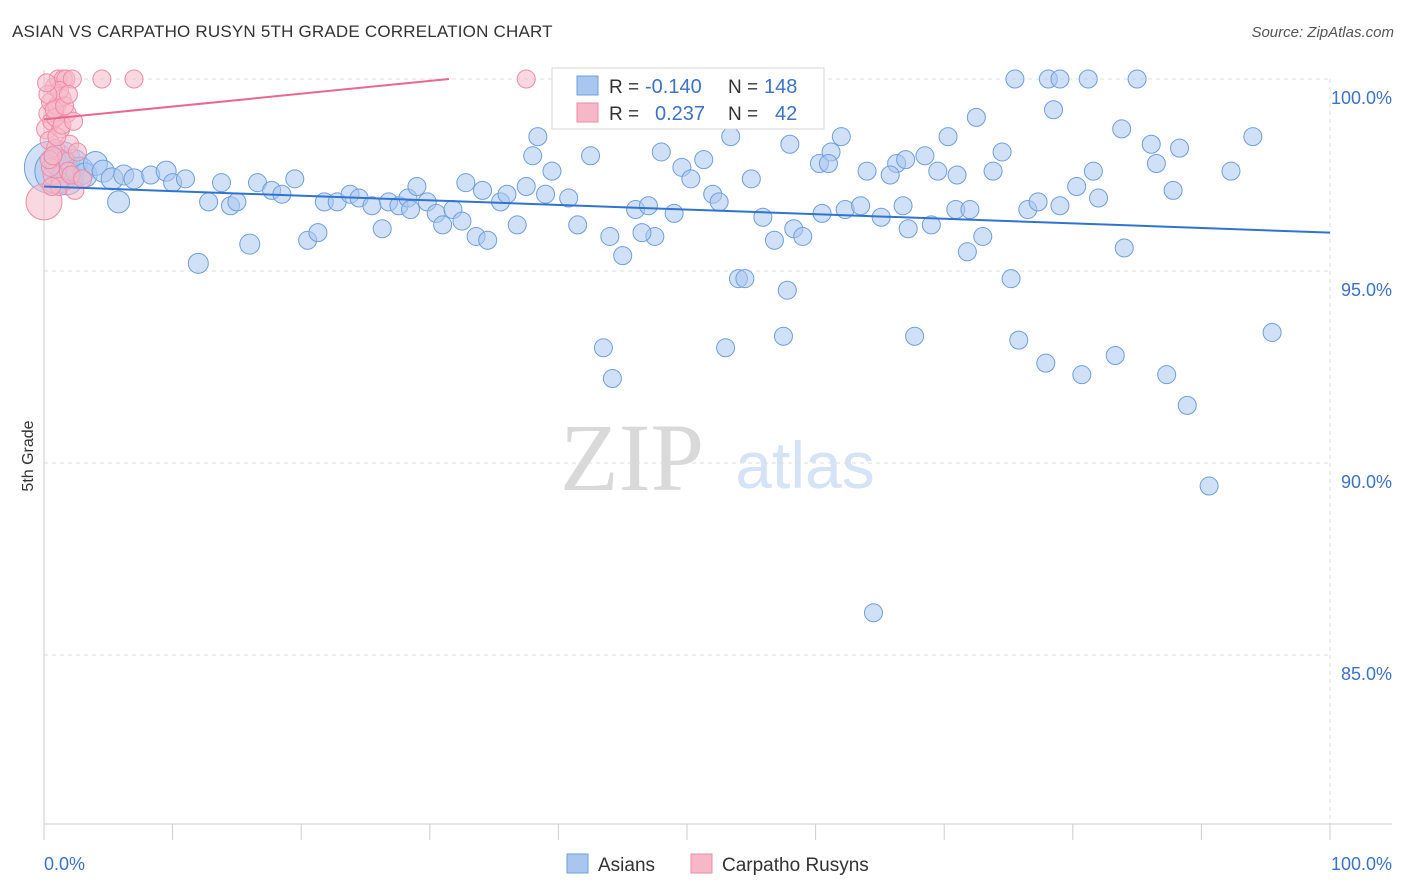  What do you see at coordinates (626, 865) in the screenshot?
I see `bottom-legend-asians: Asians` at bounding box center [626, 865].